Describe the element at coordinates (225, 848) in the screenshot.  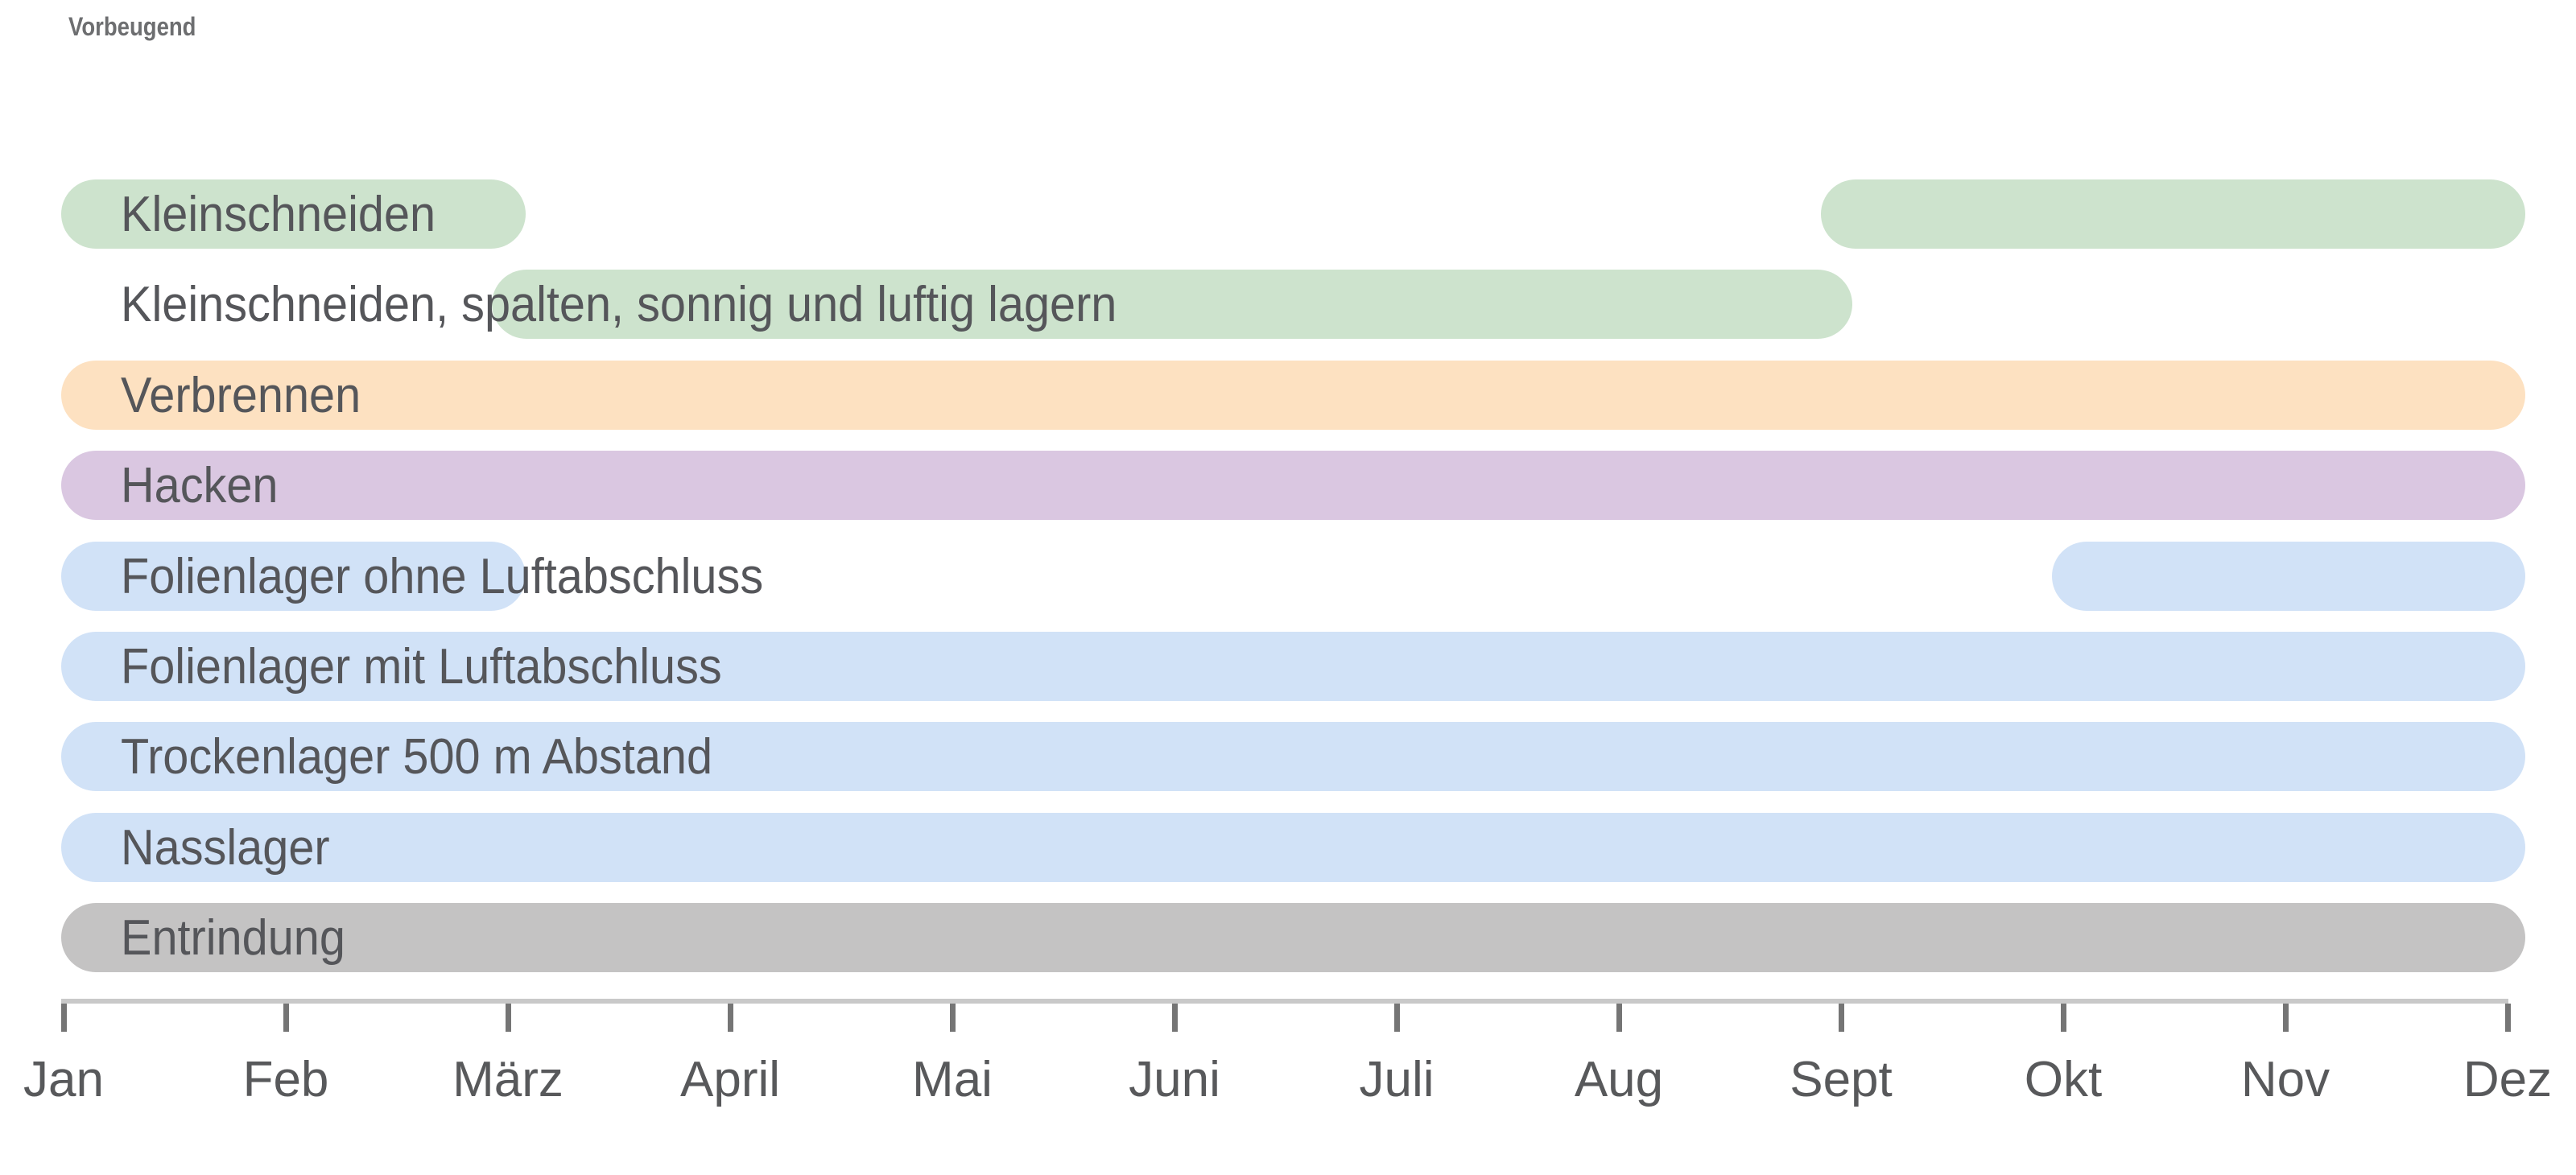
I see `row-label: Nasslager` at that location.